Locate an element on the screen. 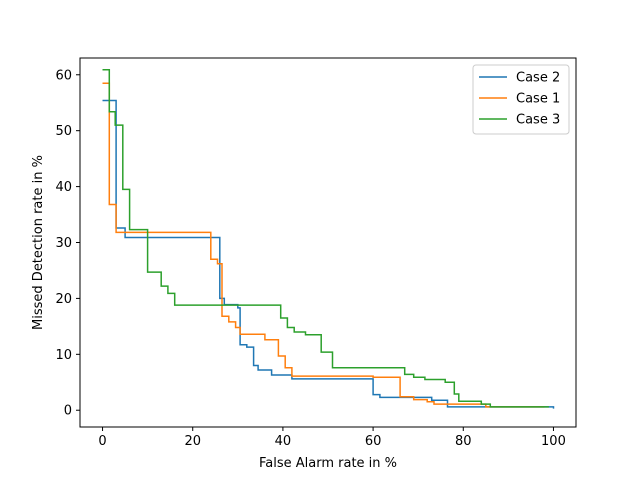 This screenshot has width=640, height=480. y-tick-label: 40 is located at coordinates (63, 187).